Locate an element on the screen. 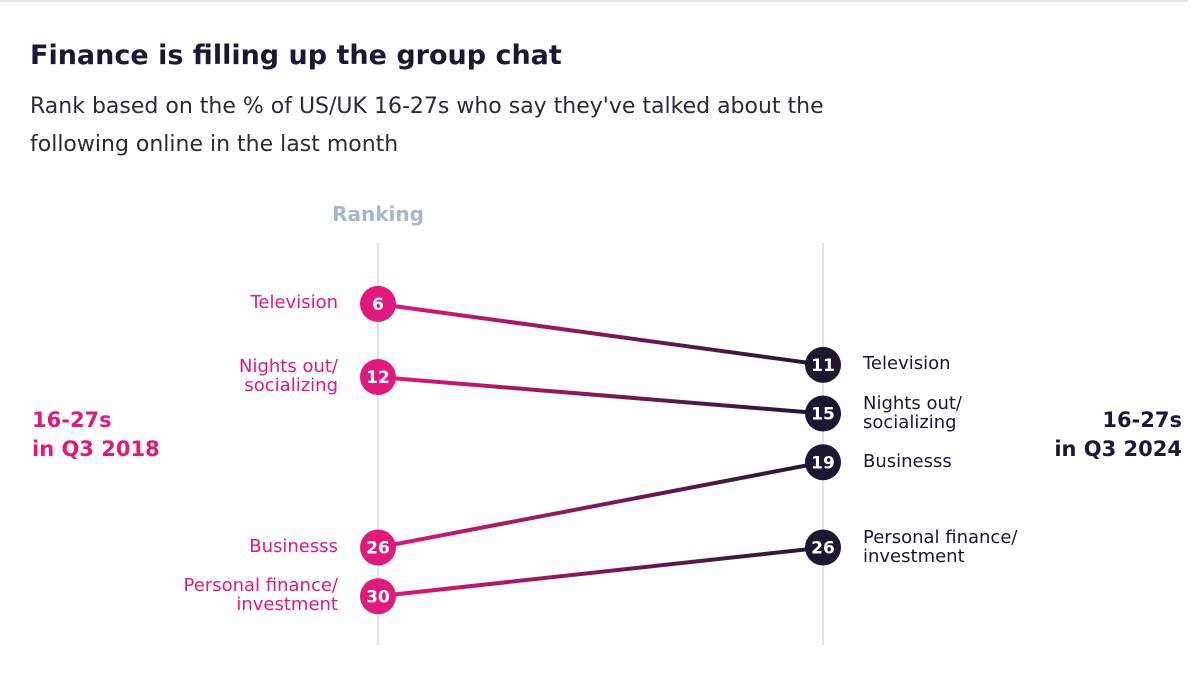  value-label: 12 is located at coordinates (378, 378).